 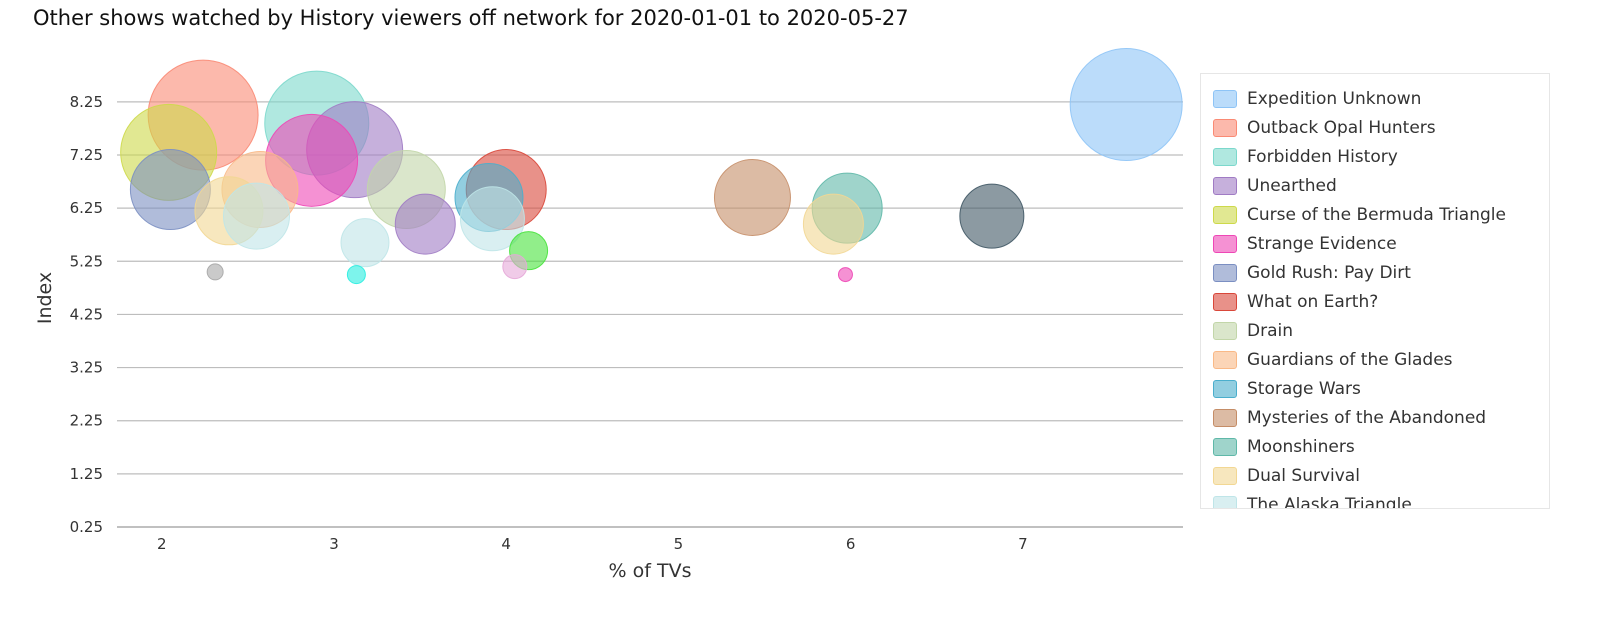 I want to click on legend-item: Gold Rush: Pay Dirt, so click(x=1312, y=273).